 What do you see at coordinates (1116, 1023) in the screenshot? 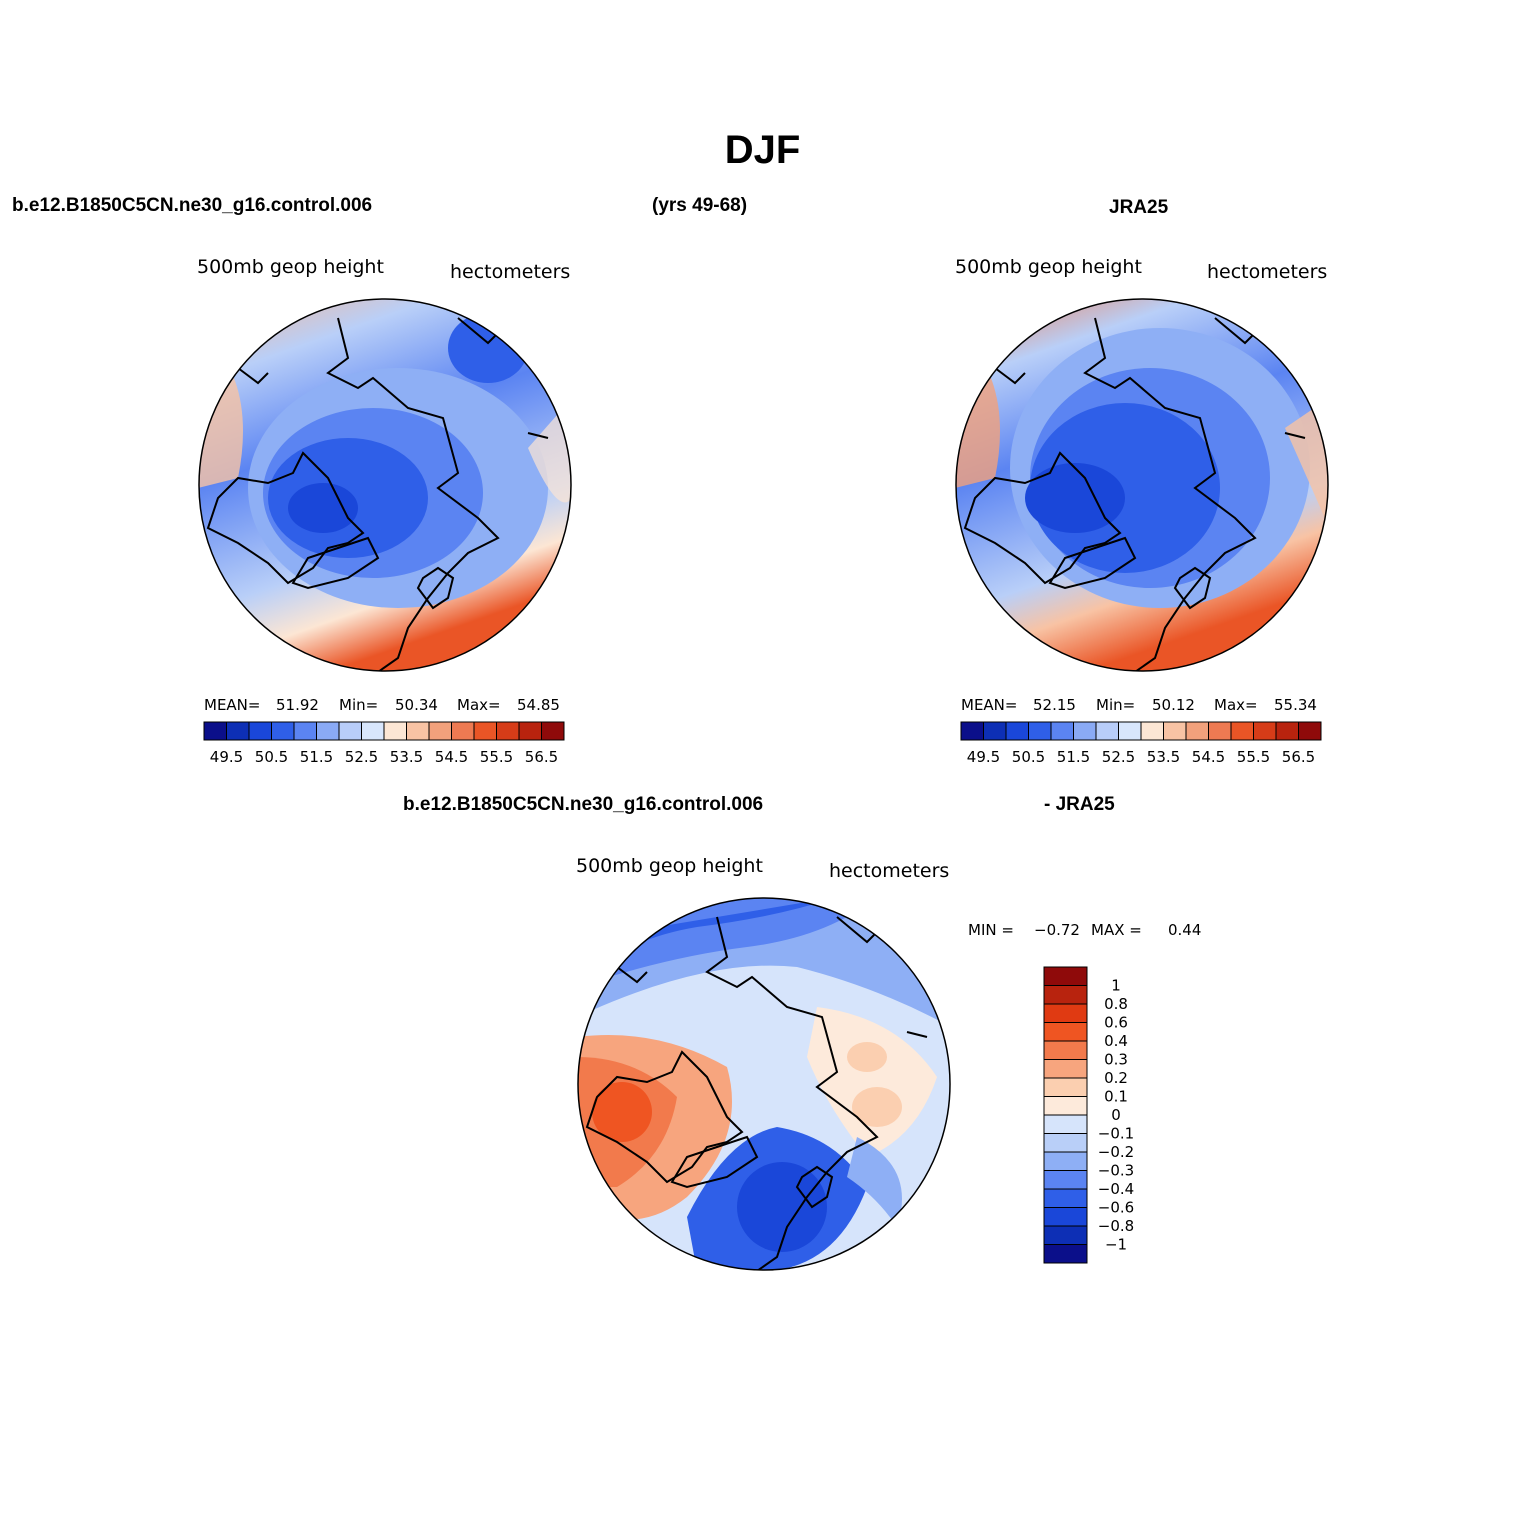
I see `diff-colorbar-tick-label: 0.6` at bounding box center [1116, 1023].